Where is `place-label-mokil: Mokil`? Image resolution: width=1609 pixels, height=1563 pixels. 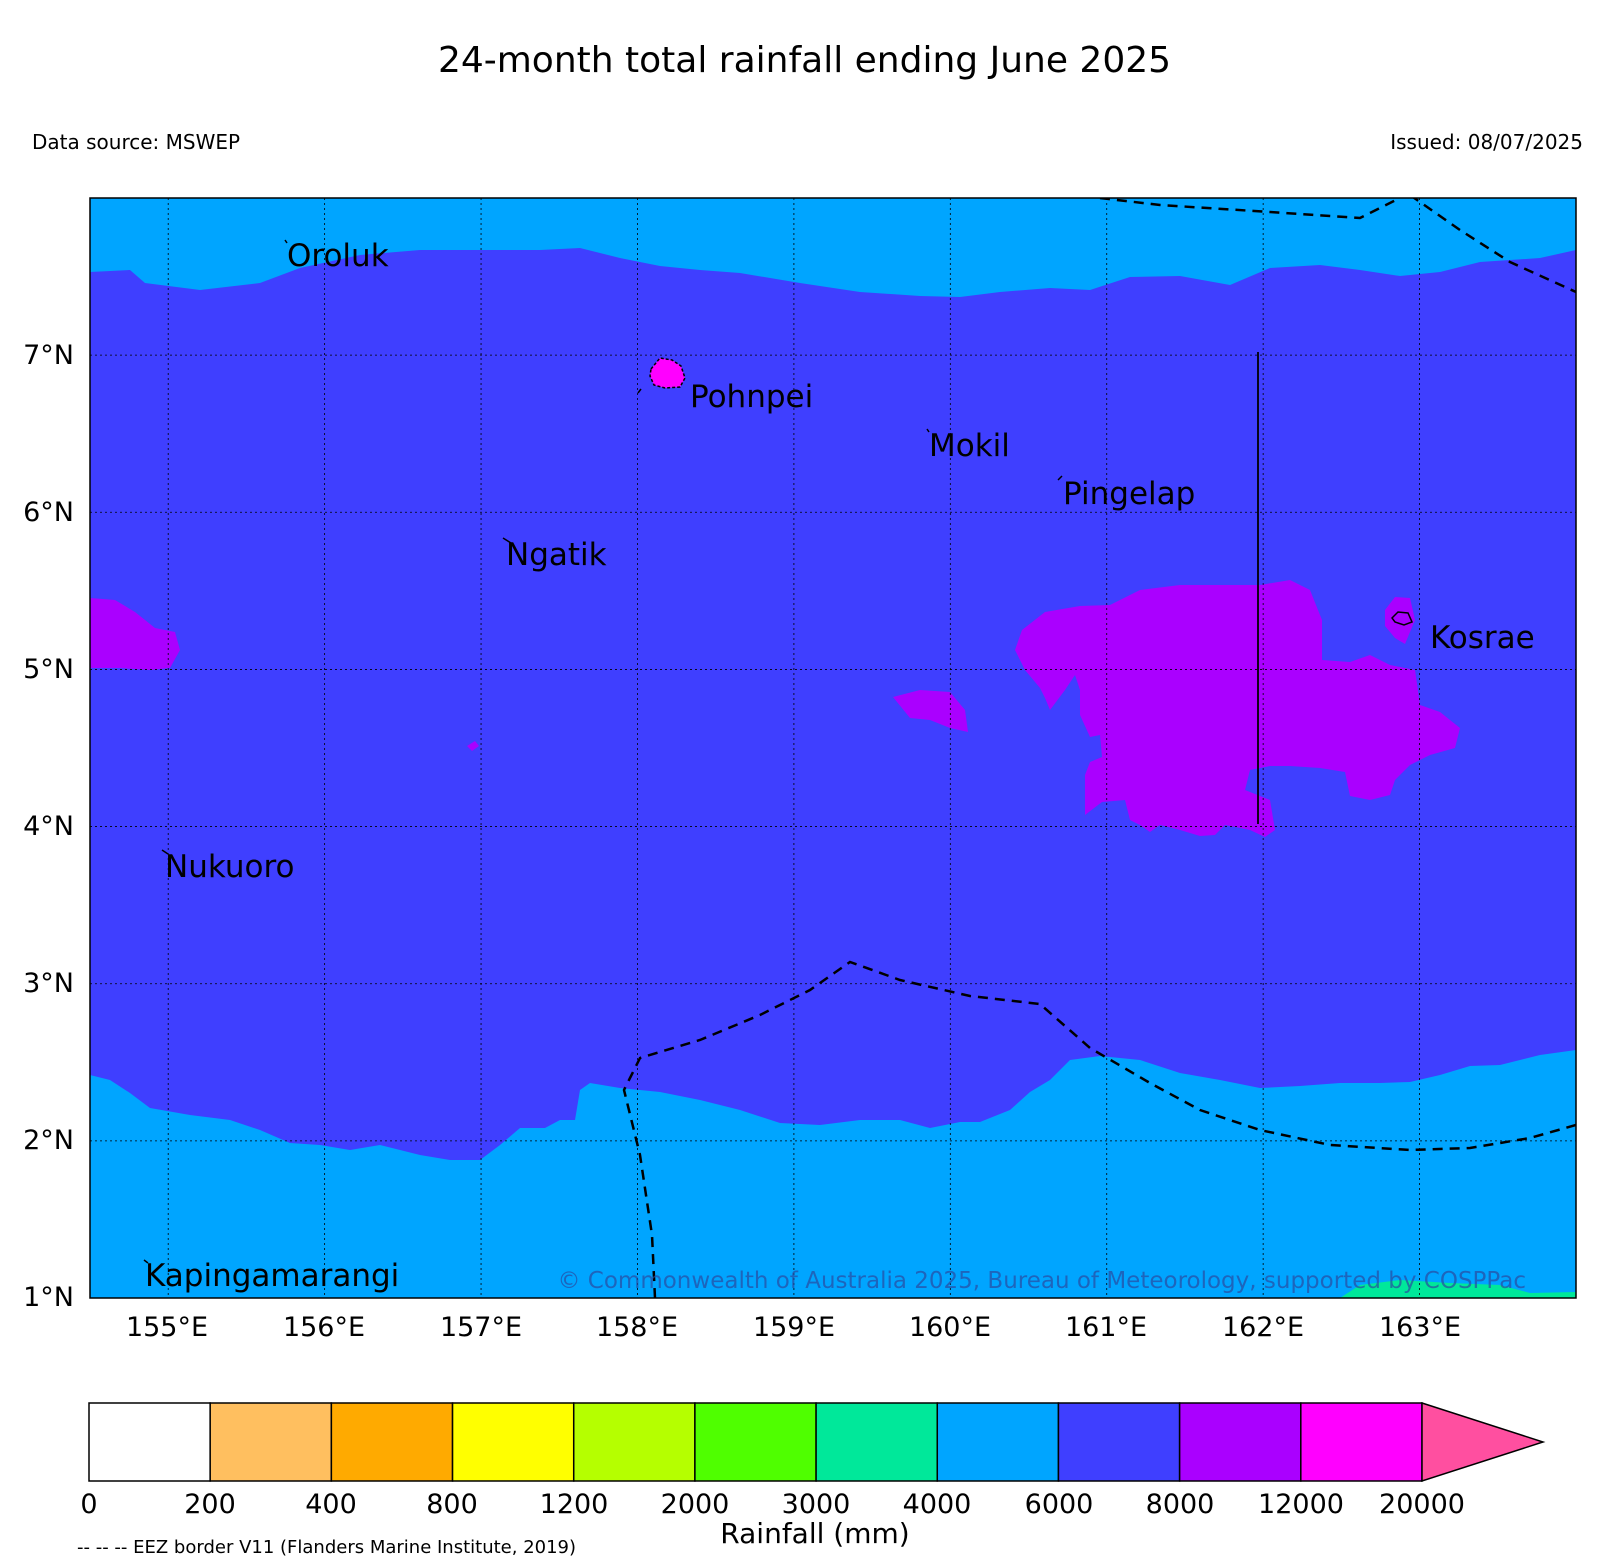
place-label-mokil: Mokil is located at coordinates (969, 446).